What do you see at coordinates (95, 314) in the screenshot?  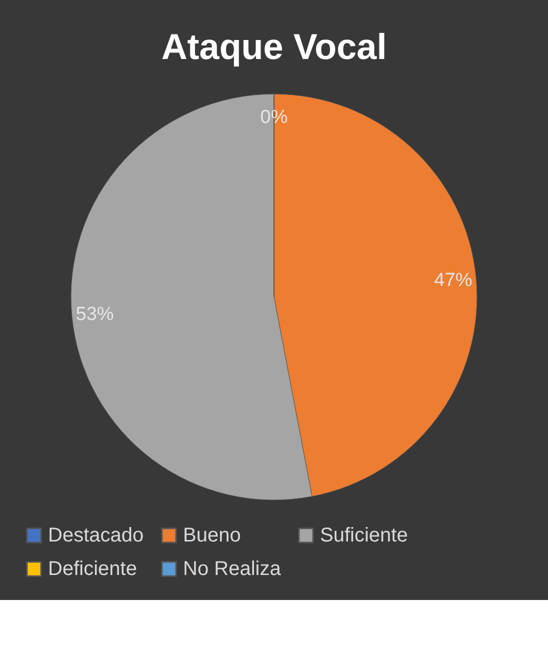 I see `data-label: 53%` at bounding box center [95, 314].